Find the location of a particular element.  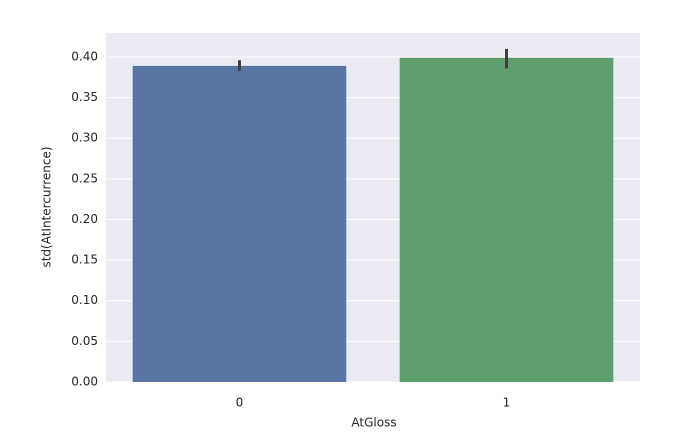

x-tick-label: 1 is located at coordinates (507, 403).